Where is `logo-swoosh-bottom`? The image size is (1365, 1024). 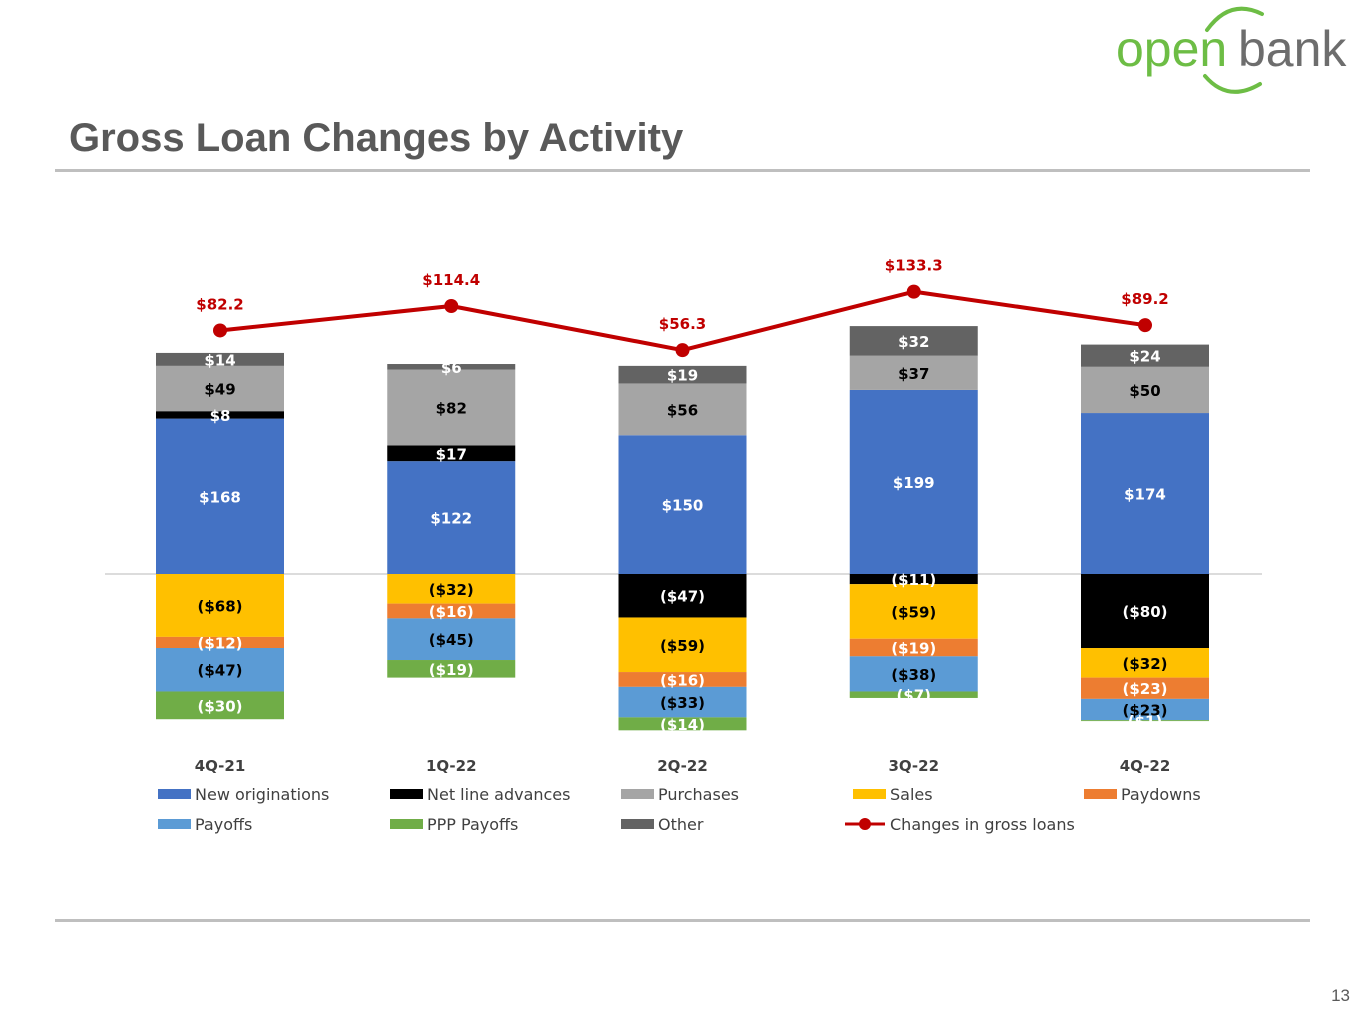 logo-swoosh-bottom is located at coordinates (1232, 84).